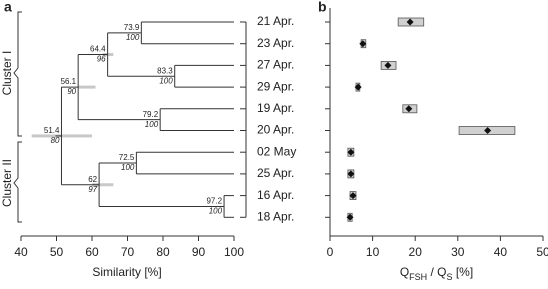 This screenshot has height=289, width=548. I want to click on similarity-label: 73.9, so click(132, 27).